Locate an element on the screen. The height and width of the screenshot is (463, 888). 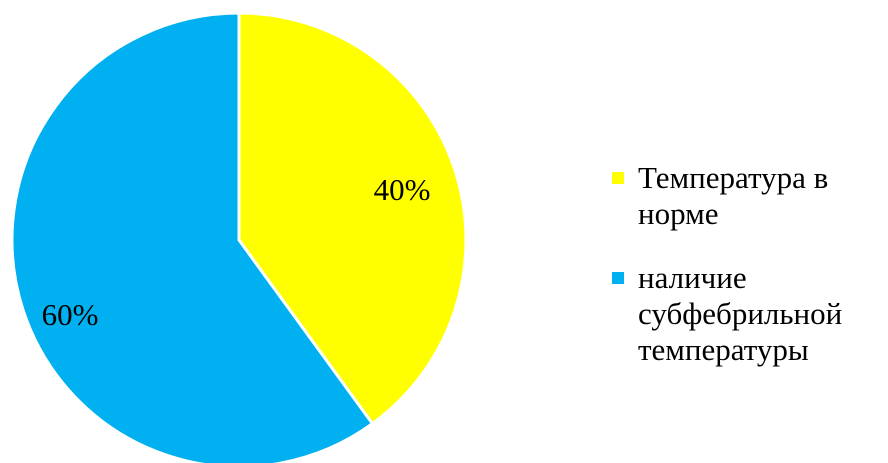
legend-swatch-yellow is located at coordinates (618, 178).